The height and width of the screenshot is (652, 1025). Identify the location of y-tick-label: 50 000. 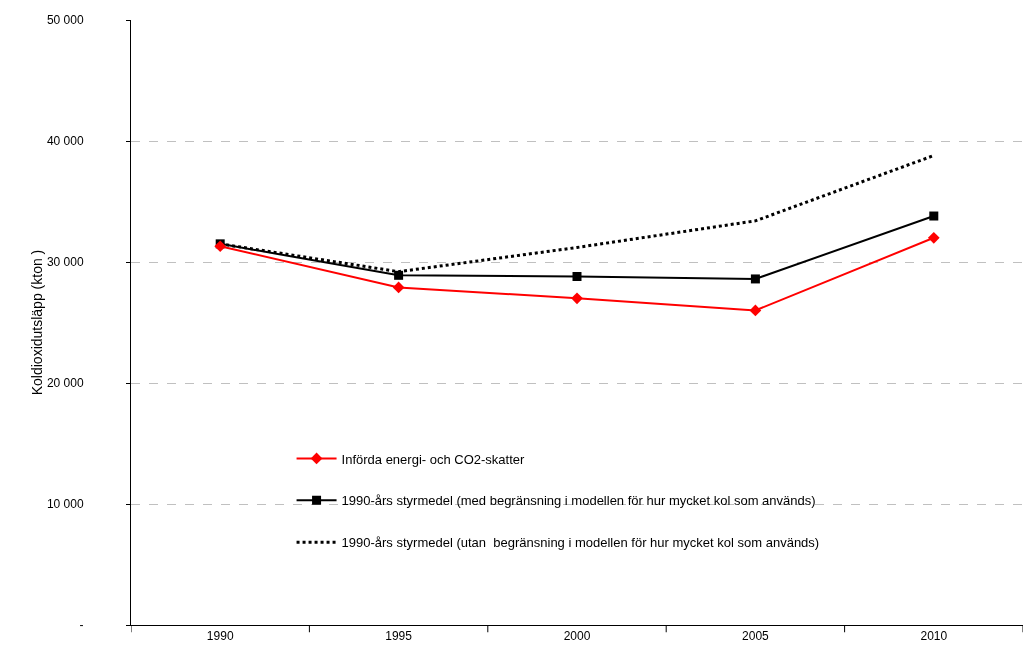
(65, 20).